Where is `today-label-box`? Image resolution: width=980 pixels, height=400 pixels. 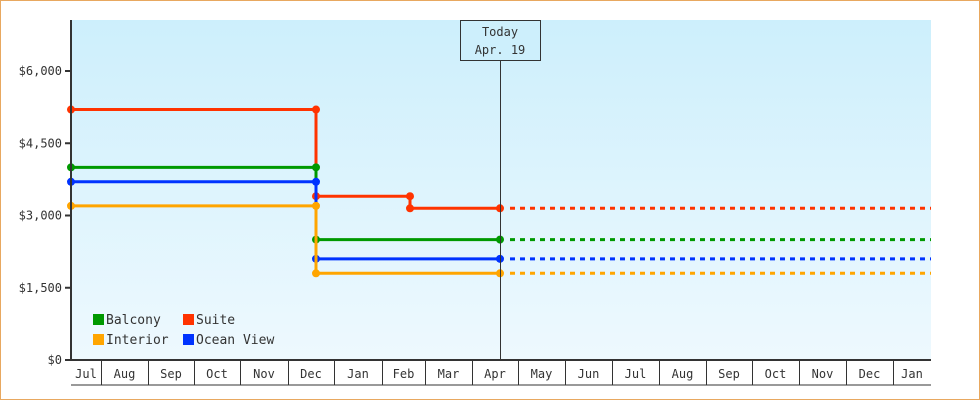 today-label-box is located at coordinates (500, 40).